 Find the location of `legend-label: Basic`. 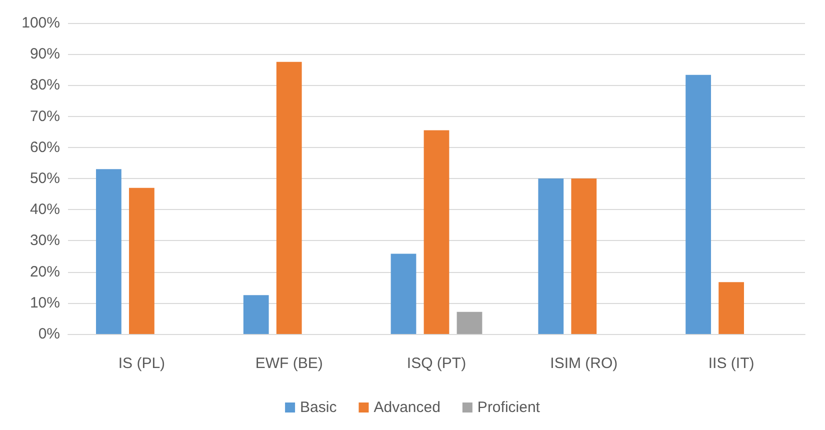

legend-label: Basic is located at coordinates (319, 407).